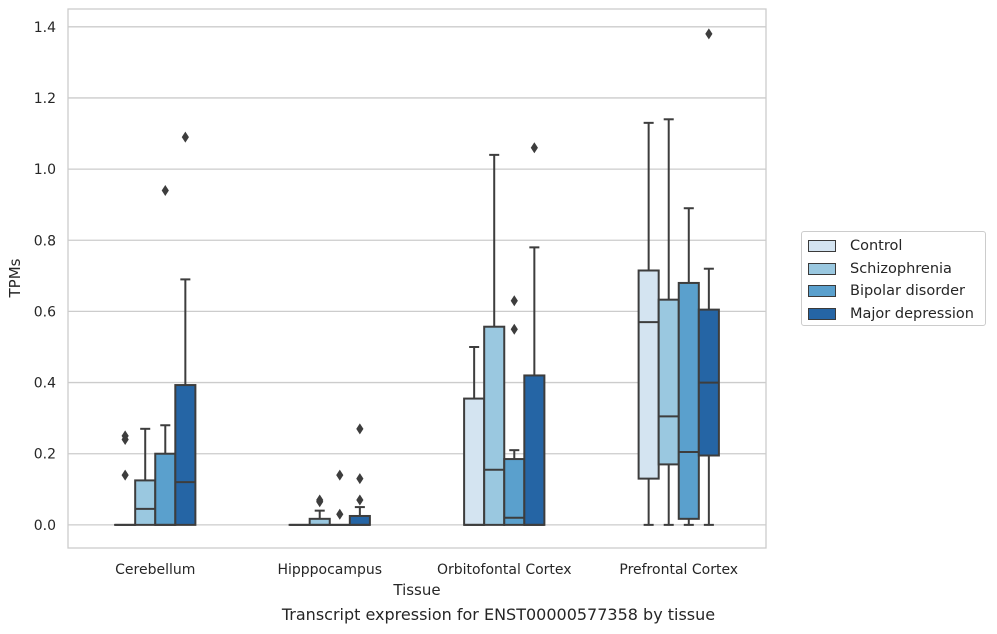 The image size is (997, 634). What do you see at coordinates (822, 291) in the screenshot?
I see `legend-swatch-bipolar-disorder` at bounding box center [822, 291].